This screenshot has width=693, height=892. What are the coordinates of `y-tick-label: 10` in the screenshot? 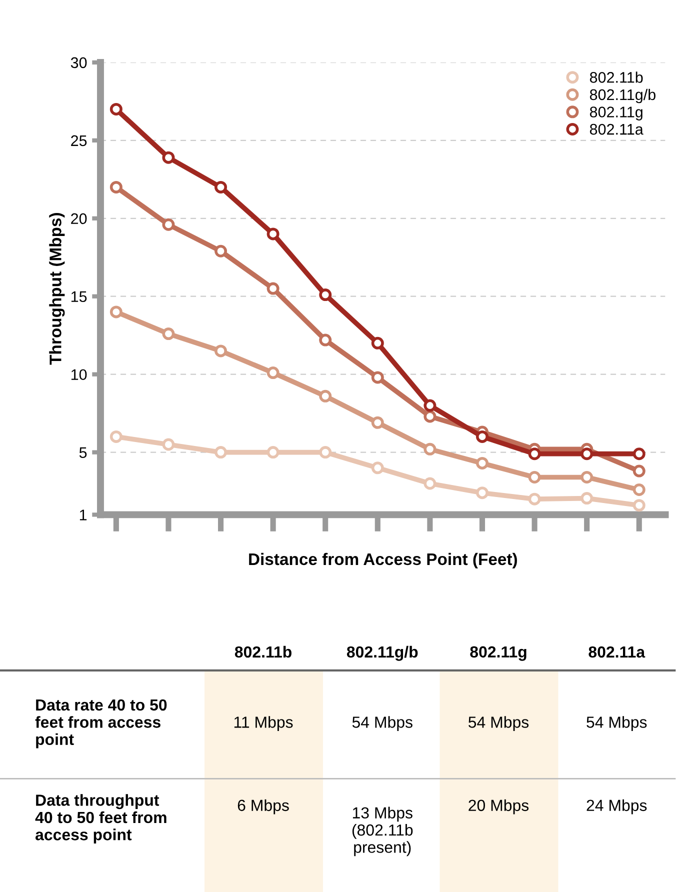 It's located at (79, 374).